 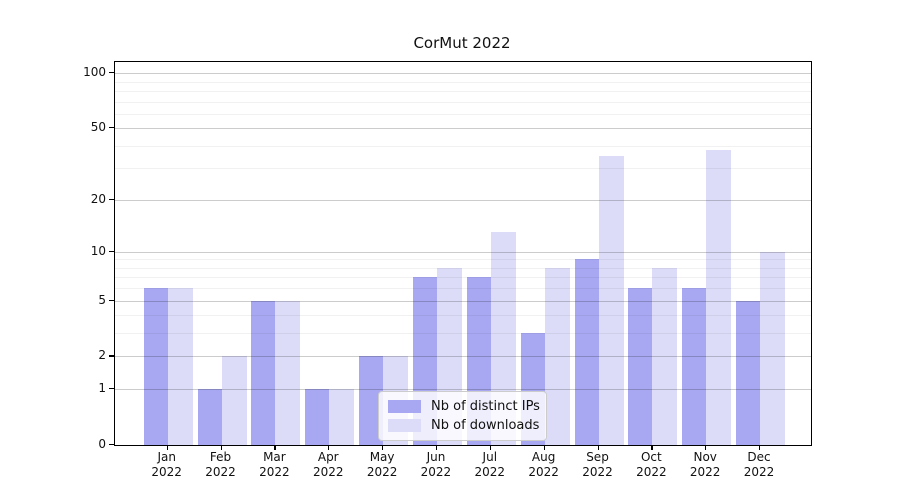 What do you see at coordinates (490, 464) in the screenshot?
I see `x-tick-label-jul: Jul 2022` at bounding box center [490, 464].